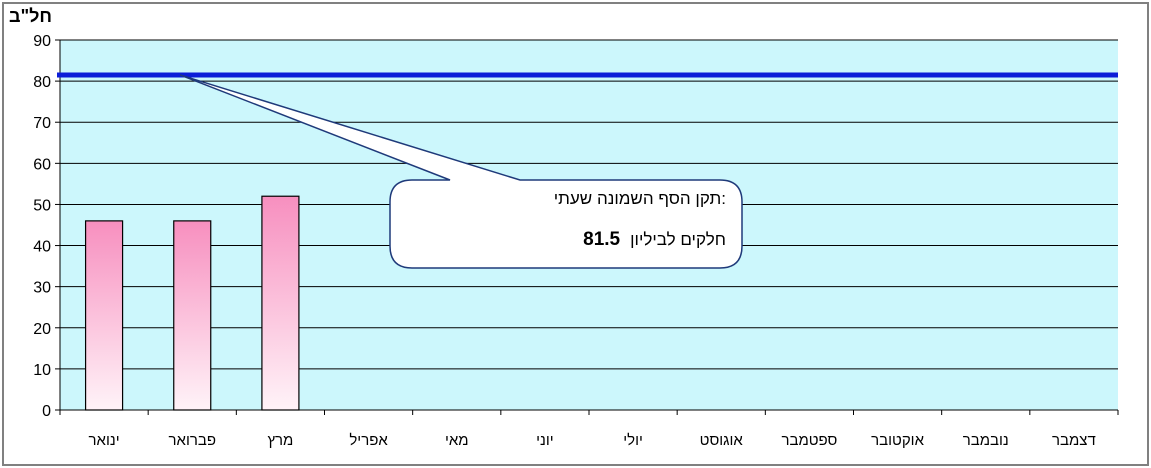 This screenshot has height=468, width=1151. I want to click on y-axis-label: חל"ב, so click(30, 16).